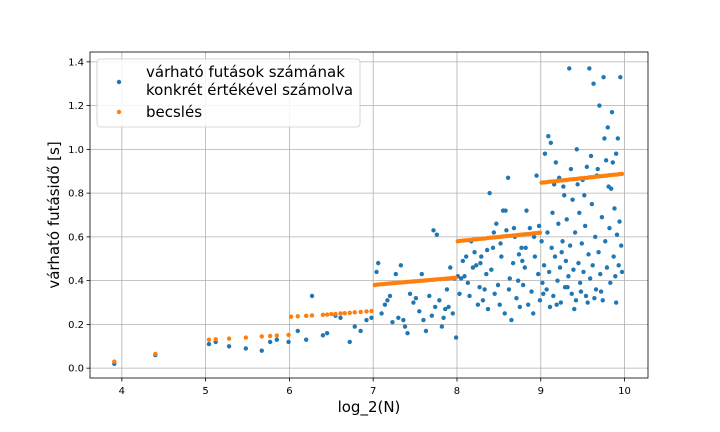 This screenshot has width=720, height=432. Describe the element at coordinates (119, 82) in the screenshot. I see `legend-marker-measured` at that location.